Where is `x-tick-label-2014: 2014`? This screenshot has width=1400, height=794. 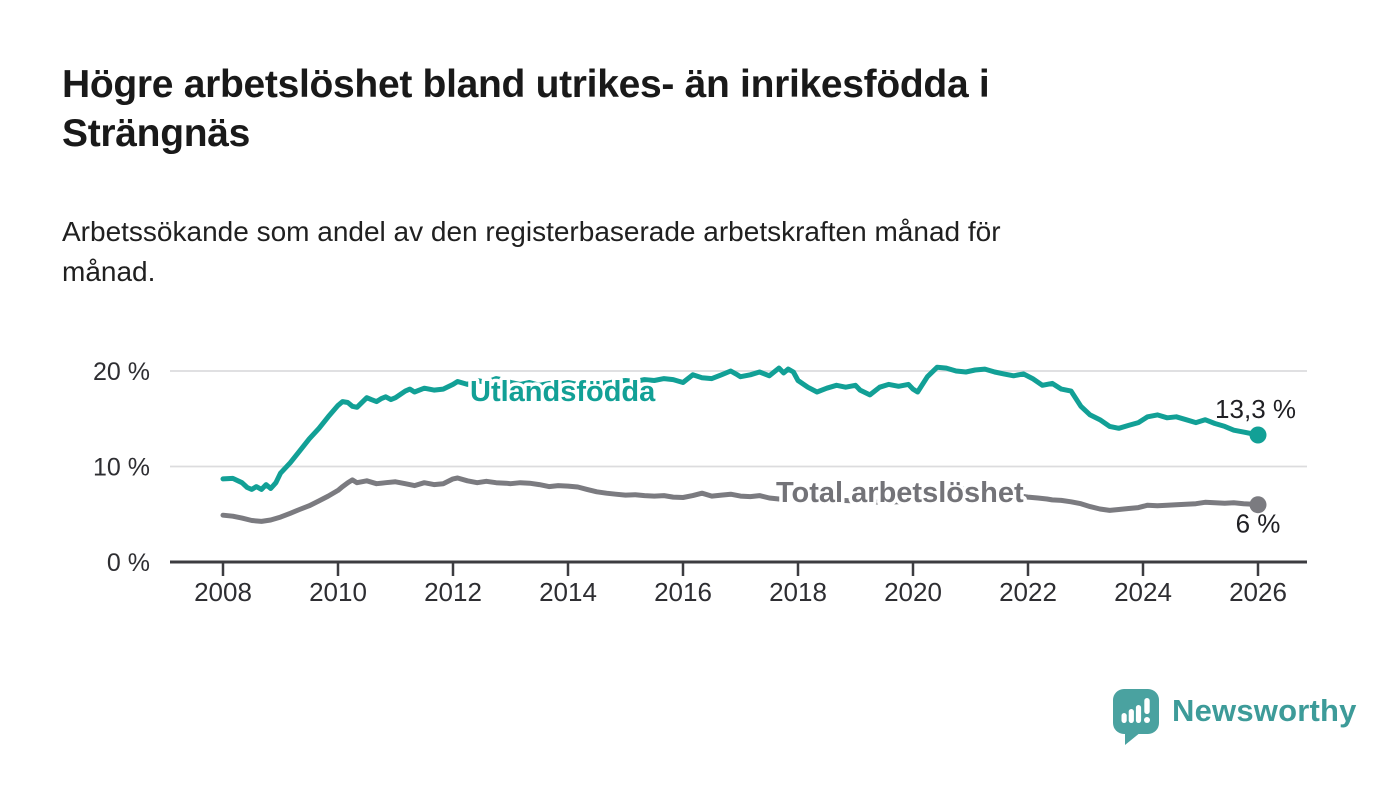
x-tick-label-2014: 2014 is located at coordinates (568, 592).